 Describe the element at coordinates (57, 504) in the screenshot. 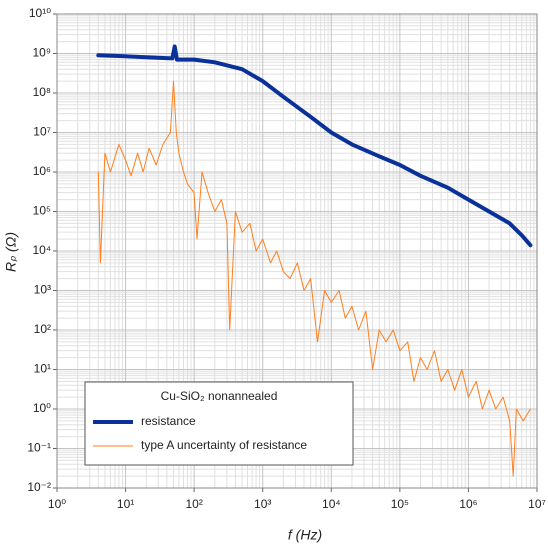

I see `x-tick-label: 10⁰` at that location.